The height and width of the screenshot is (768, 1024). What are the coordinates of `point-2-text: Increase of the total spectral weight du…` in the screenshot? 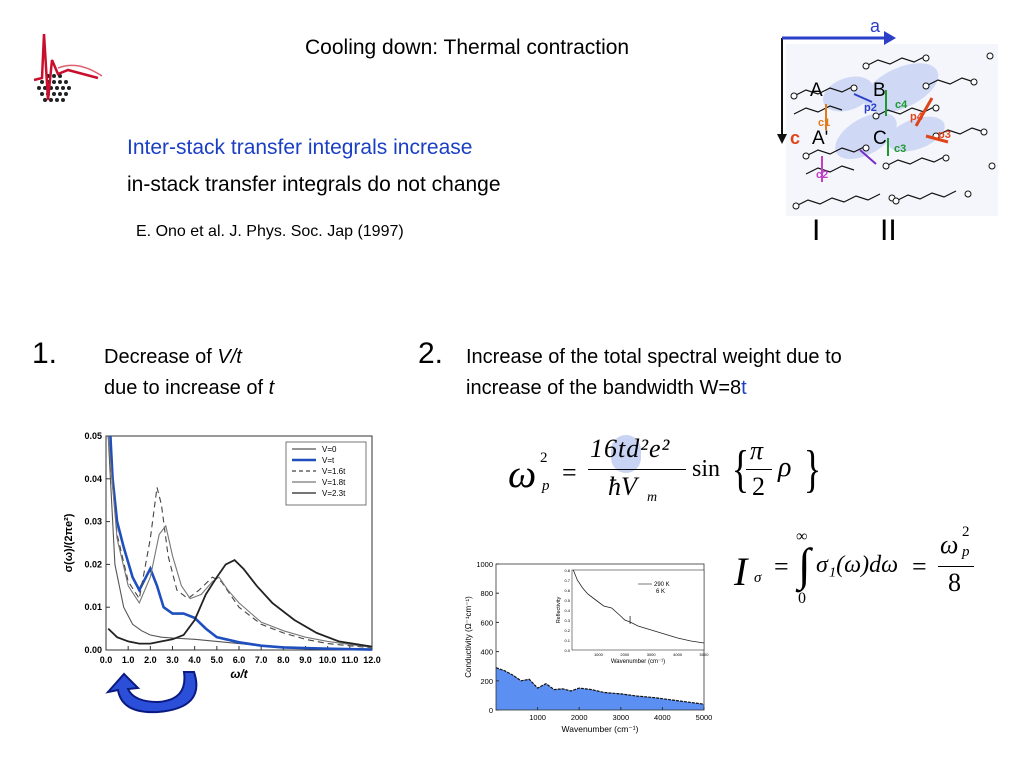 It's located at (654, 373).